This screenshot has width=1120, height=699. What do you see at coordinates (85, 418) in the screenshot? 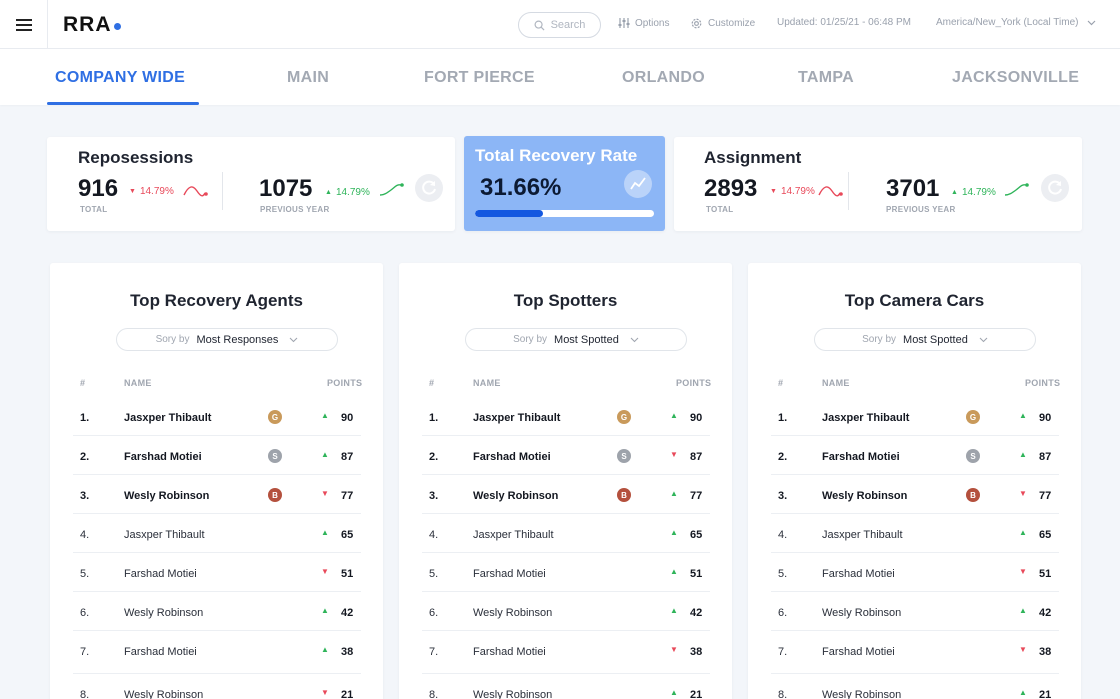
I see `rank: 1.` at bounding box center [85, 418].